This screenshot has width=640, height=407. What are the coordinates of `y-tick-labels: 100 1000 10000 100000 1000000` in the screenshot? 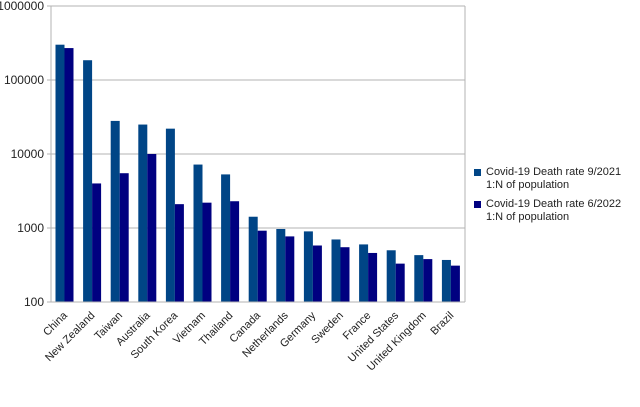 It's located at (22, 154).